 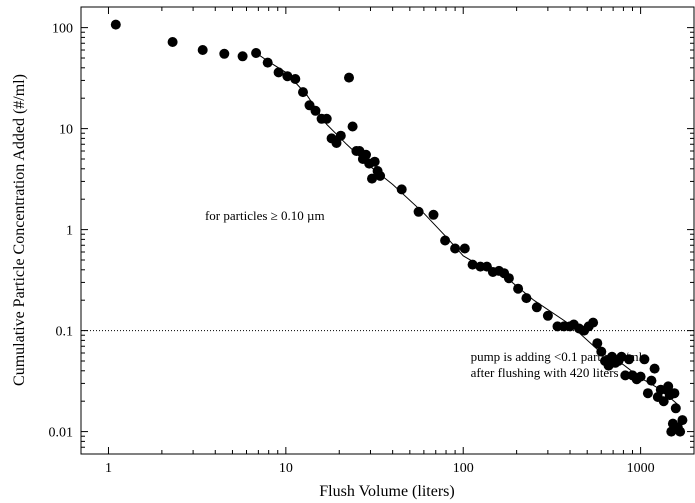 I want to click on x-tick-label: 10, so click(x=286, y=468).